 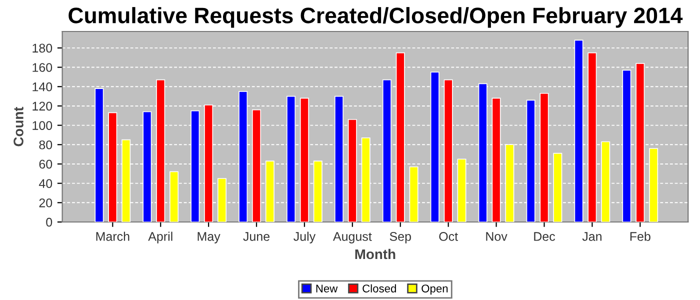 What do you see at coordinates (42, 106) in the screenshot?
I see `y-tick-label: 120` at bounding box center [42, 106].